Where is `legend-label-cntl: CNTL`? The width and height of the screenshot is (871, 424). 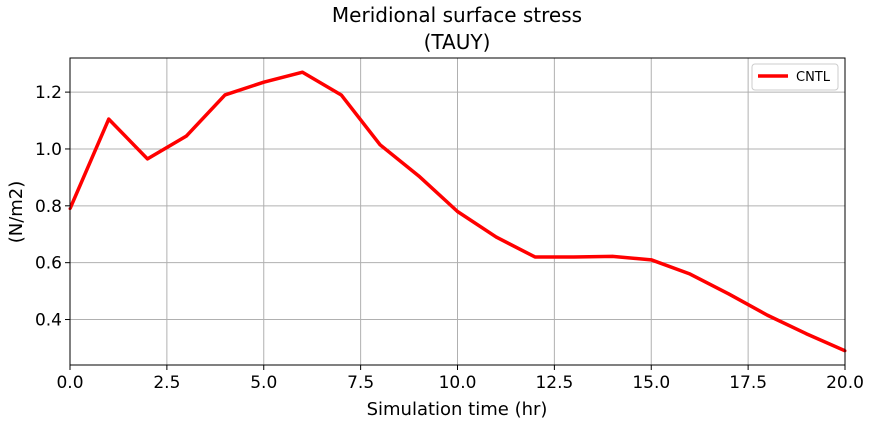
legend-label-cntl: CNTL is located at coordinates (813, 77).